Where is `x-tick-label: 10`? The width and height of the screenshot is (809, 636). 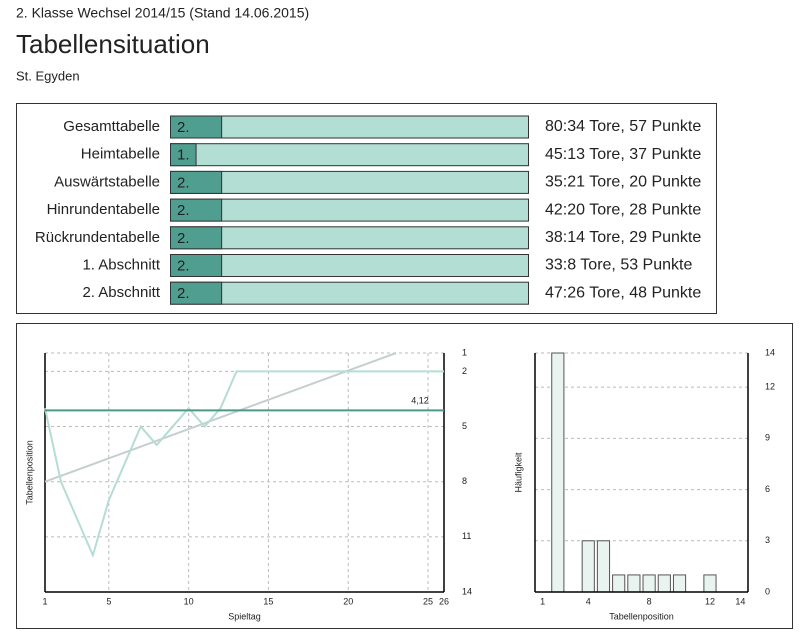
x-tick-label: 10 is located at coordinates (189, 601).